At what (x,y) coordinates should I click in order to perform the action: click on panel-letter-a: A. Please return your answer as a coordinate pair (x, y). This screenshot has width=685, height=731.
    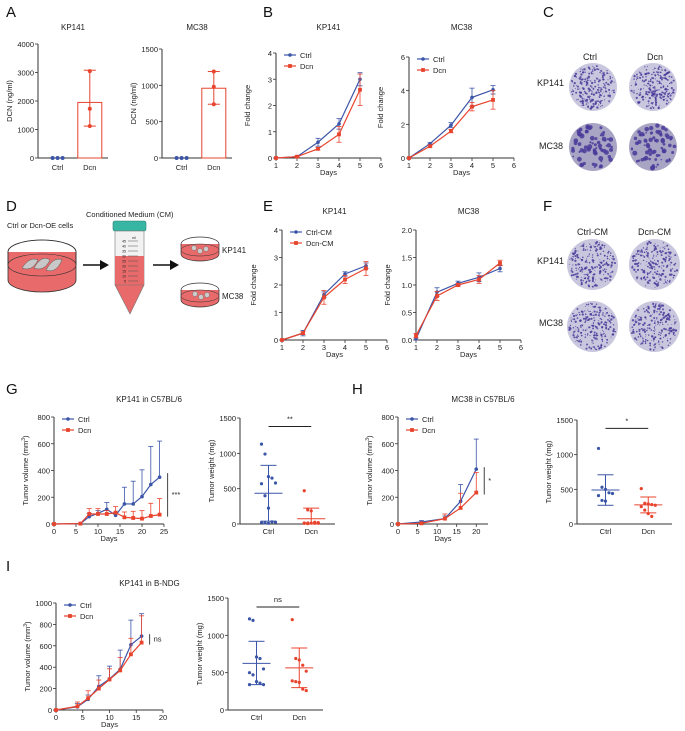
    Looking at the image, I should click on (11, 12).